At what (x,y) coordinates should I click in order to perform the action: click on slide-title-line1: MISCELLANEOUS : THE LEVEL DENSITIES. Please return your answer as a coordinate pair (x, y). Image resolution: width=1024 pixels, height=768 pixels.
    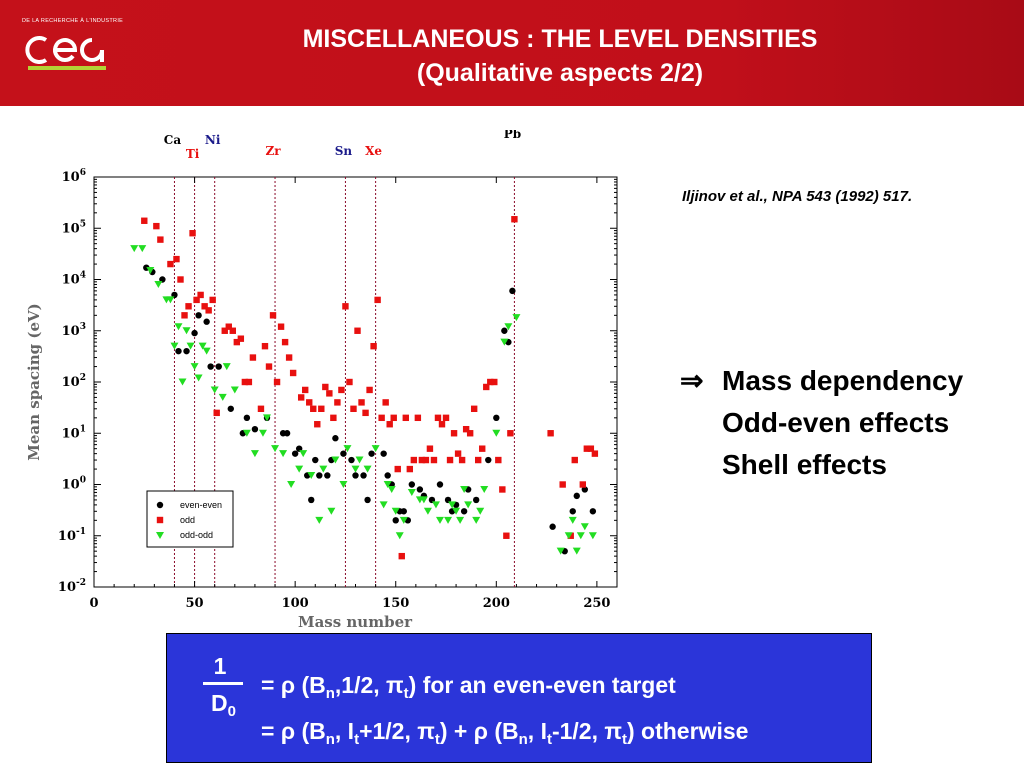
    Looking at the image, I should click on (560, 39).